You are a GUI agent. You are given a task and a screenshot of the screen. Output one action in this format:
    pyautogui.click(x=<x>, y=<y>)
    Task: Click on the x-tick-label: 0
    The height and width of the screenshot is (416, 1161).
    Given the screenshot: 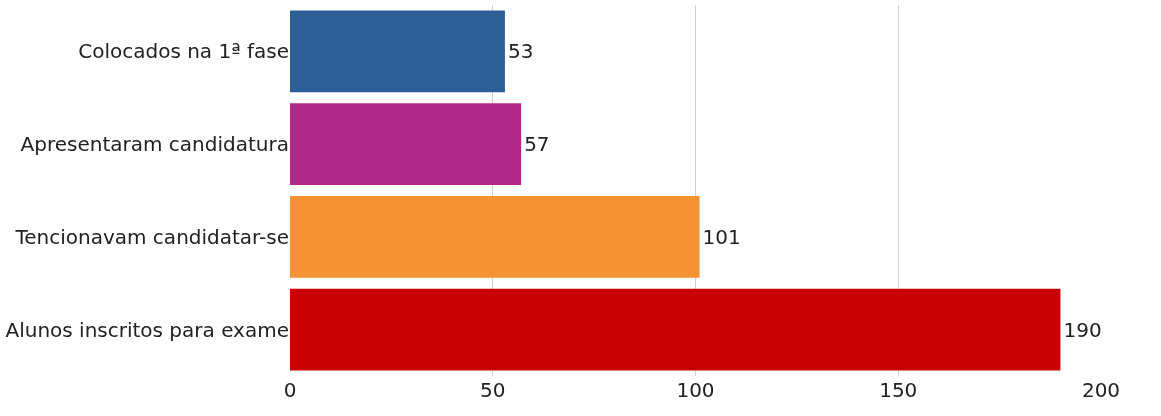 What is the action you would take?
    pyautogui.click(x=290, y=390)
    